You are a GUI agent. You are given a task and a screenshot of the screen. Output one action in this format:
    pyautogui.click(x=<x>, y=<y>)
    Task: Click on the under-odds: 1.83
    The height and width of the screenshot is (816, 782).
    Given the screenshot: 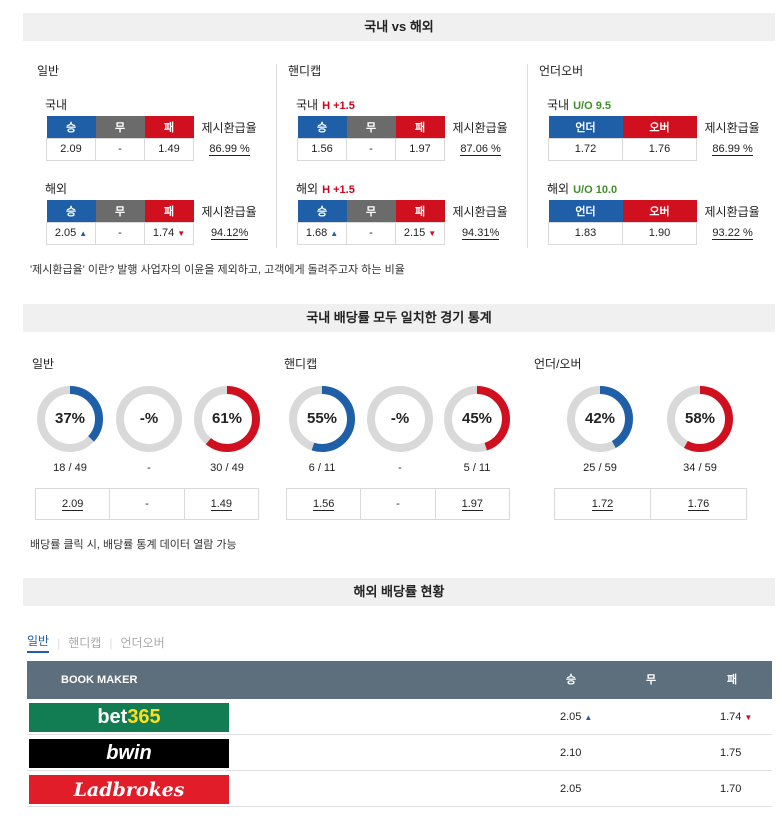 What is the action you would take?
    pyautogui.click(x=585, y=233)
    